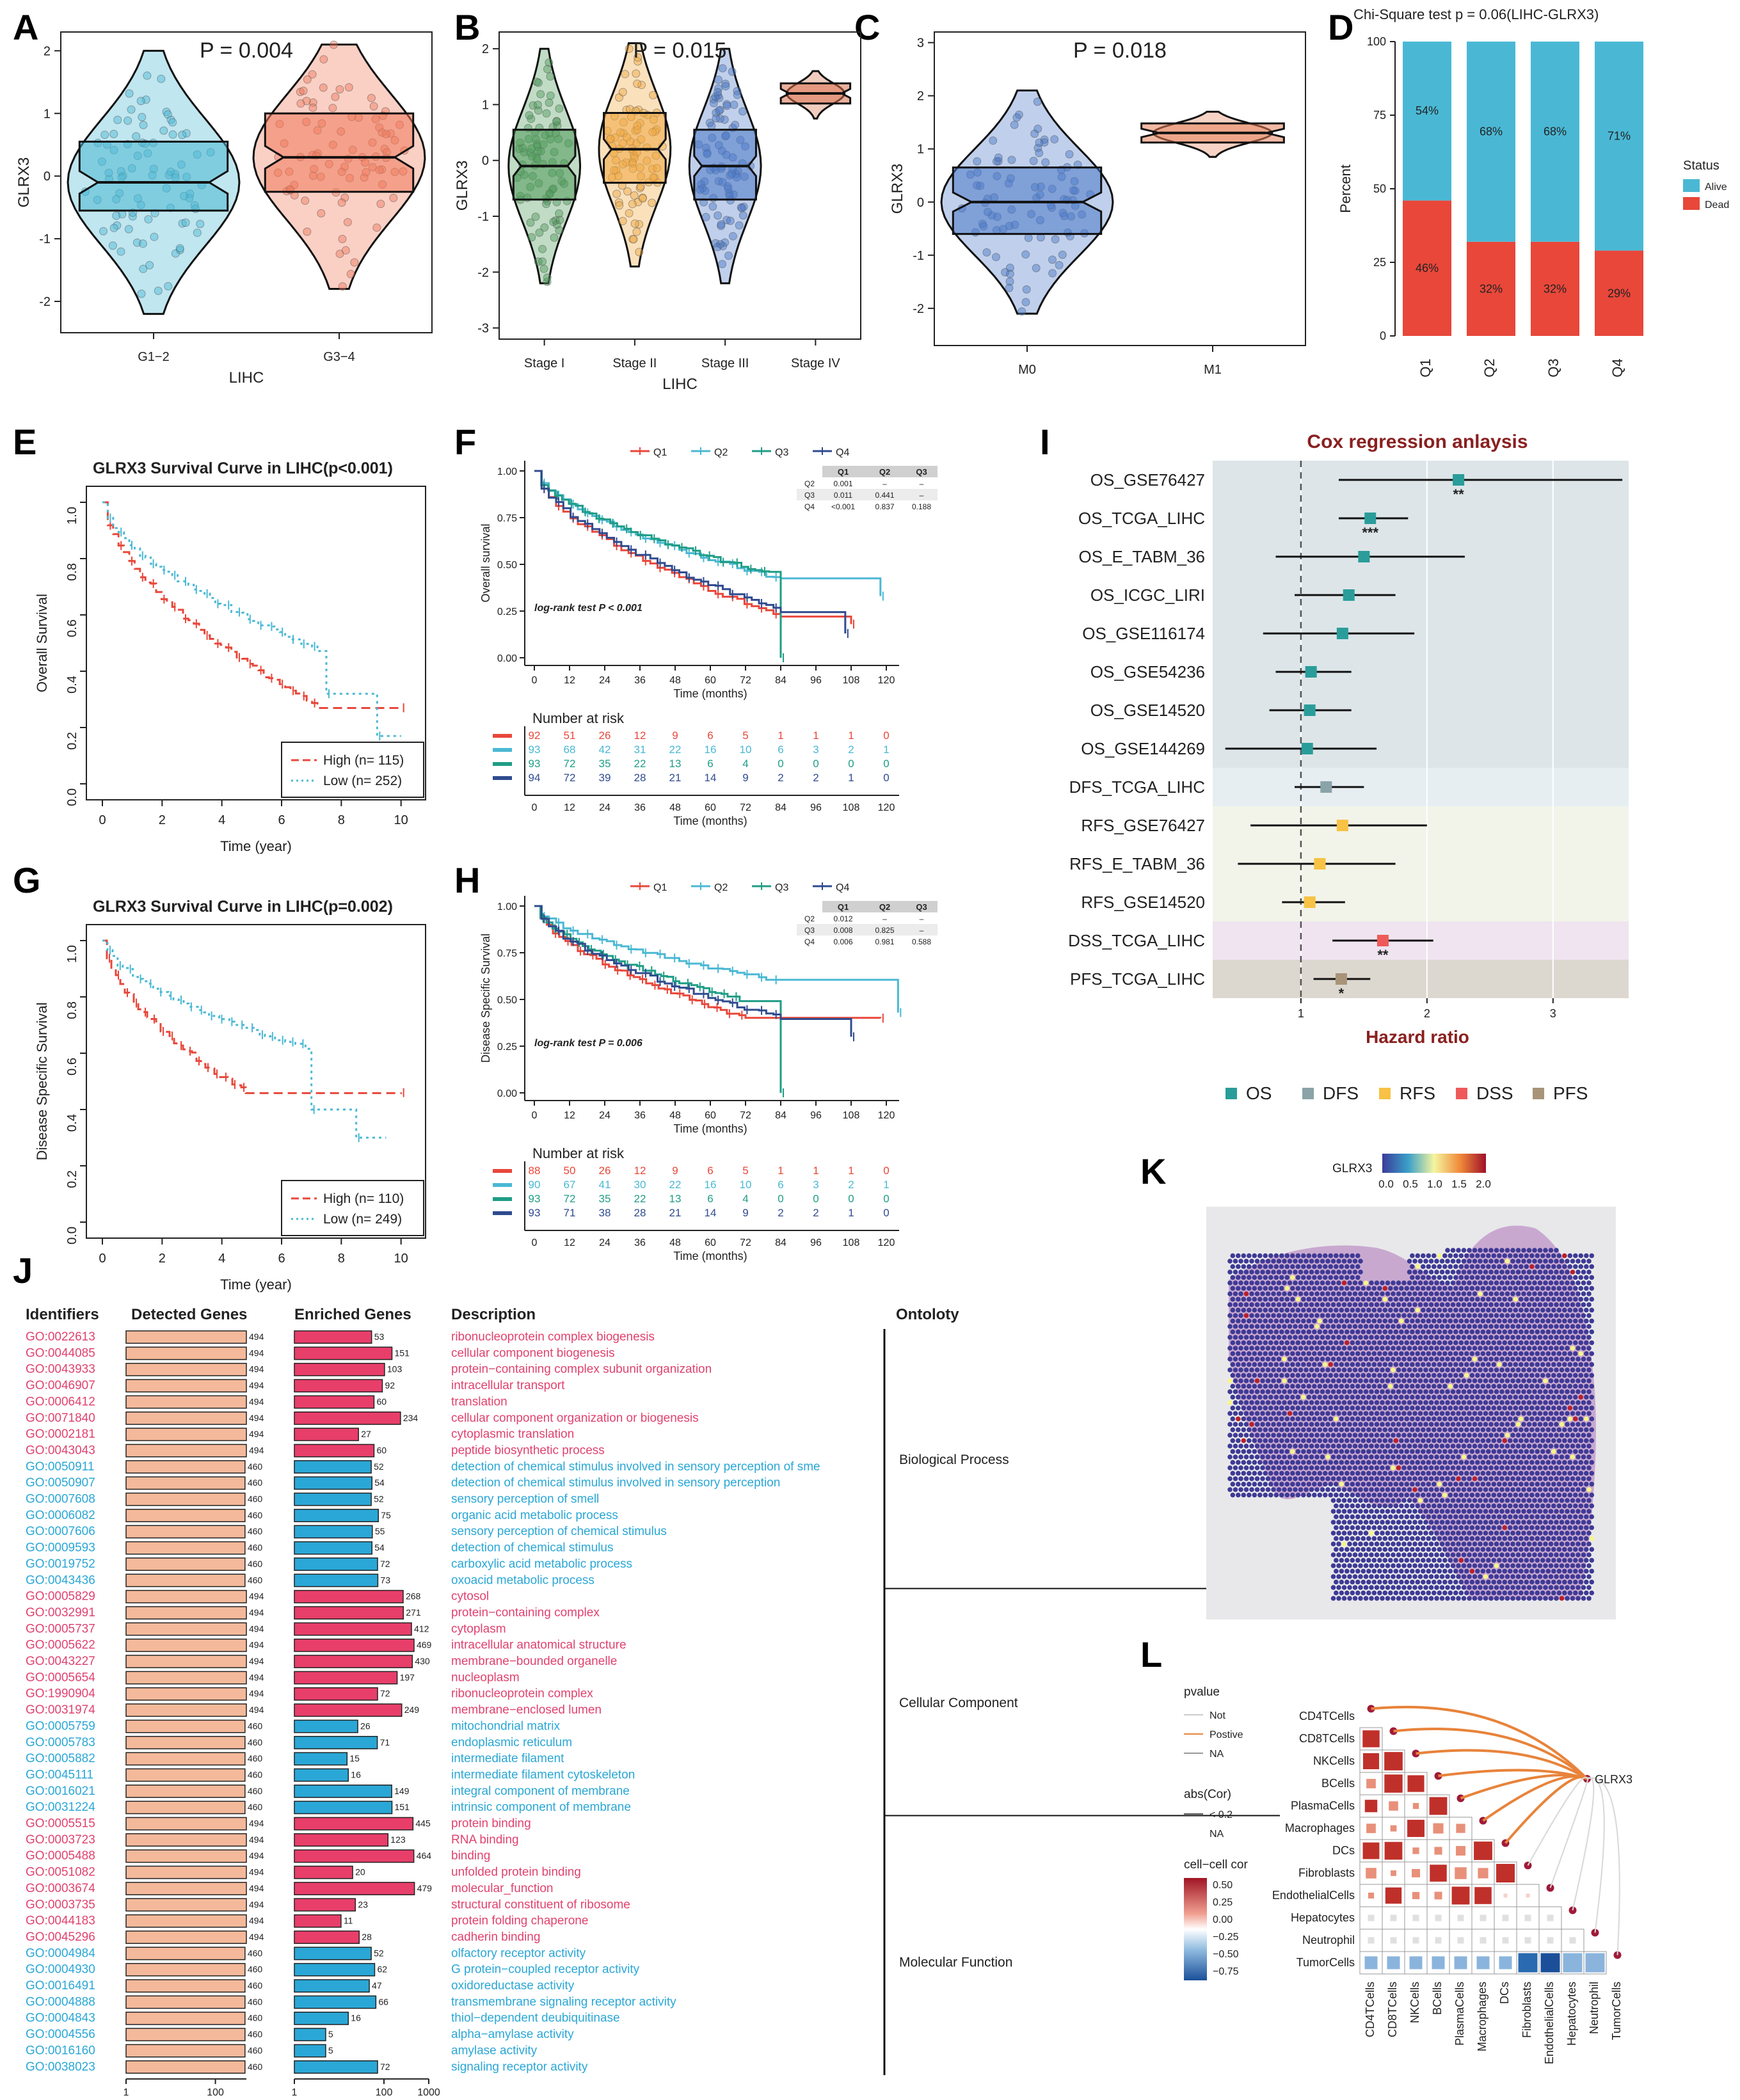 The width and height of the screenshot is (1740, 2100). I want to click on y-tick-label: 0.75, so click(507, 519).